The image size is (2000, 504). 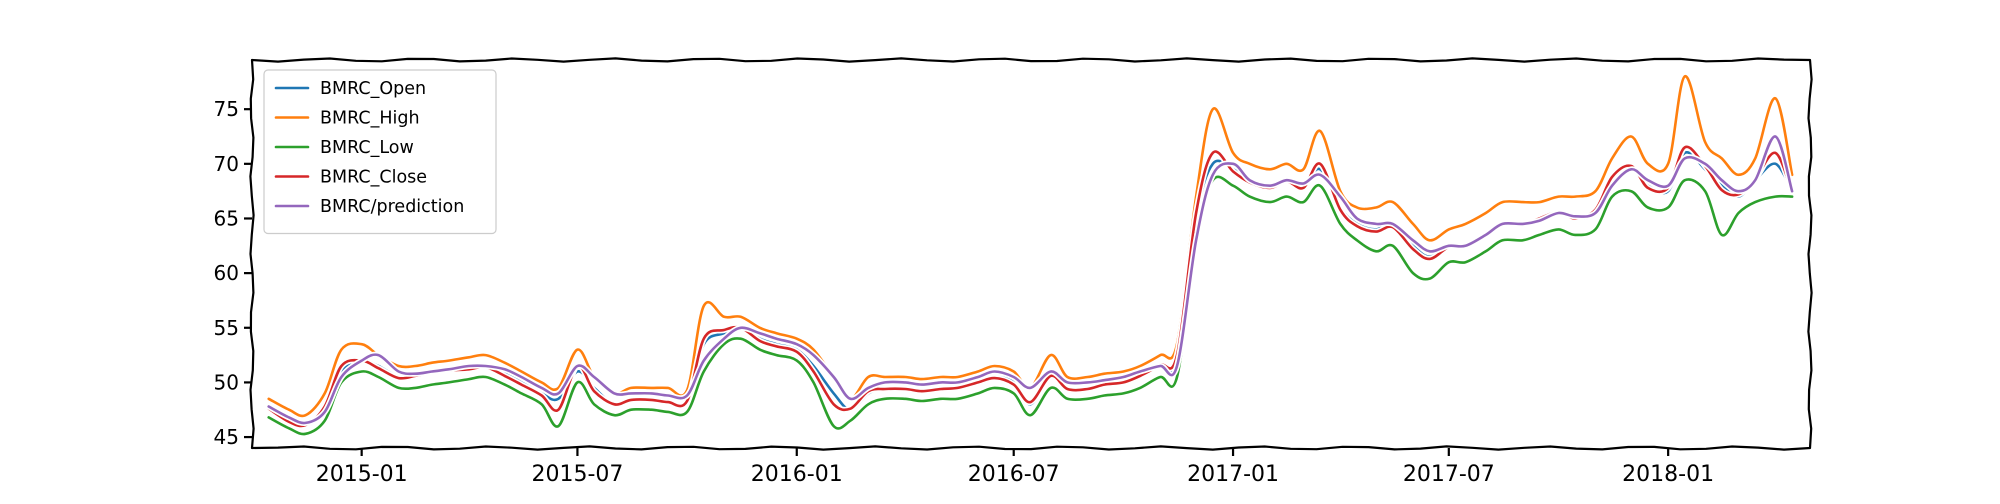 What do you see at coordinates (226, 382) in the screenshot?
I see `y-tick-label: 50` at bounding box center [226, 382].